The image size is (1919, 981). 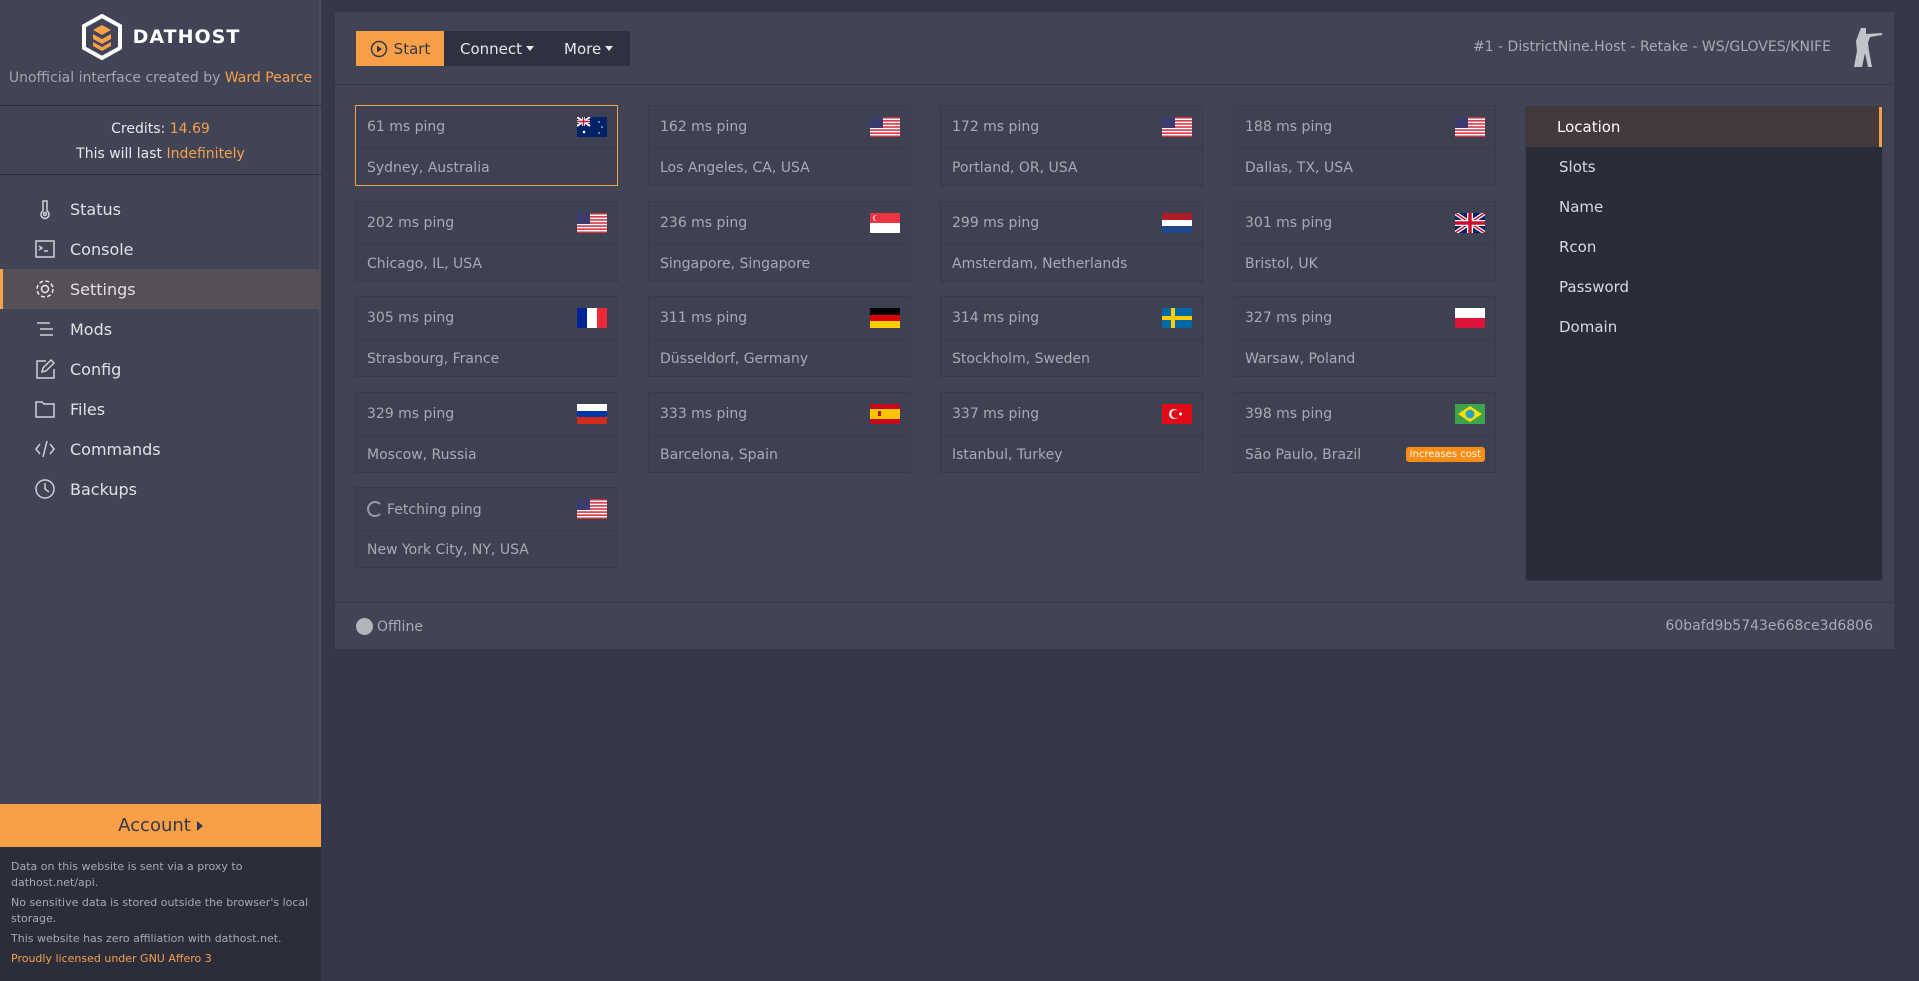 I want to click on card-header: 314 ms ping, so click(x=1071, y=318).